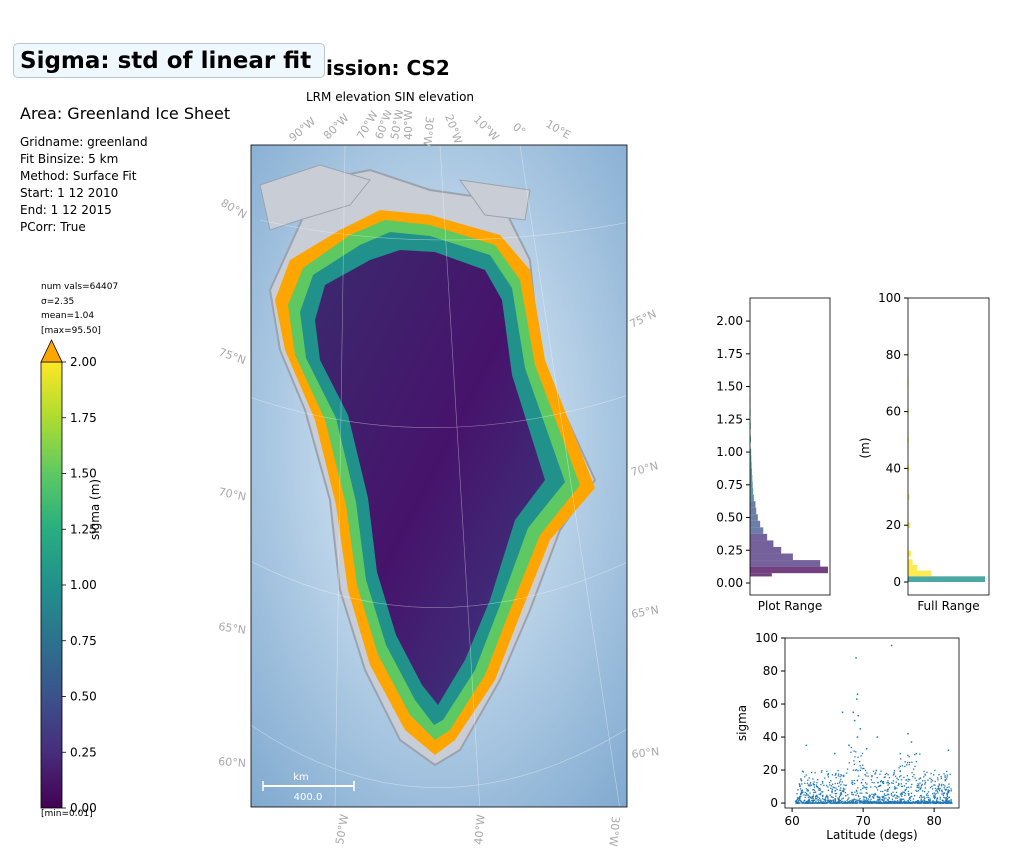 This screenshot has width=1020, height=850. What do you see at coordinates (644, 534) in the screenshot?
I see `lat-labels-right: 75°N 70°N 65°N 60°N` at bounding box center [644, 534].